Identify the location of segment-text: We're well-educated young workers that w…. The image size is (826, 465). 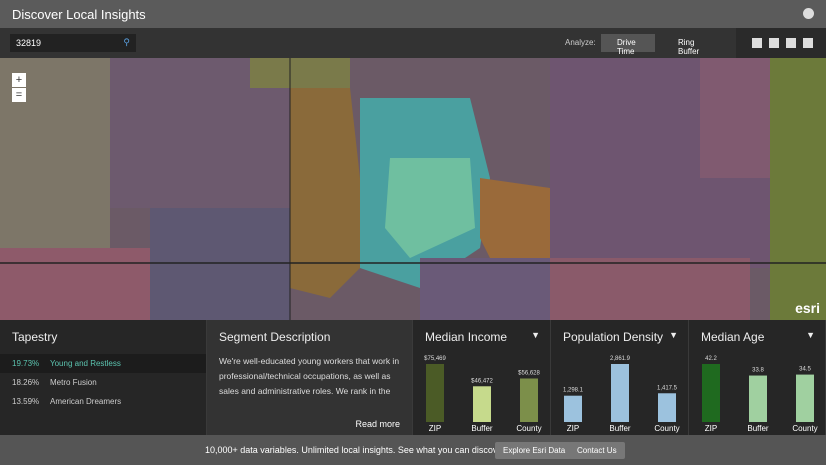
(309, 379).